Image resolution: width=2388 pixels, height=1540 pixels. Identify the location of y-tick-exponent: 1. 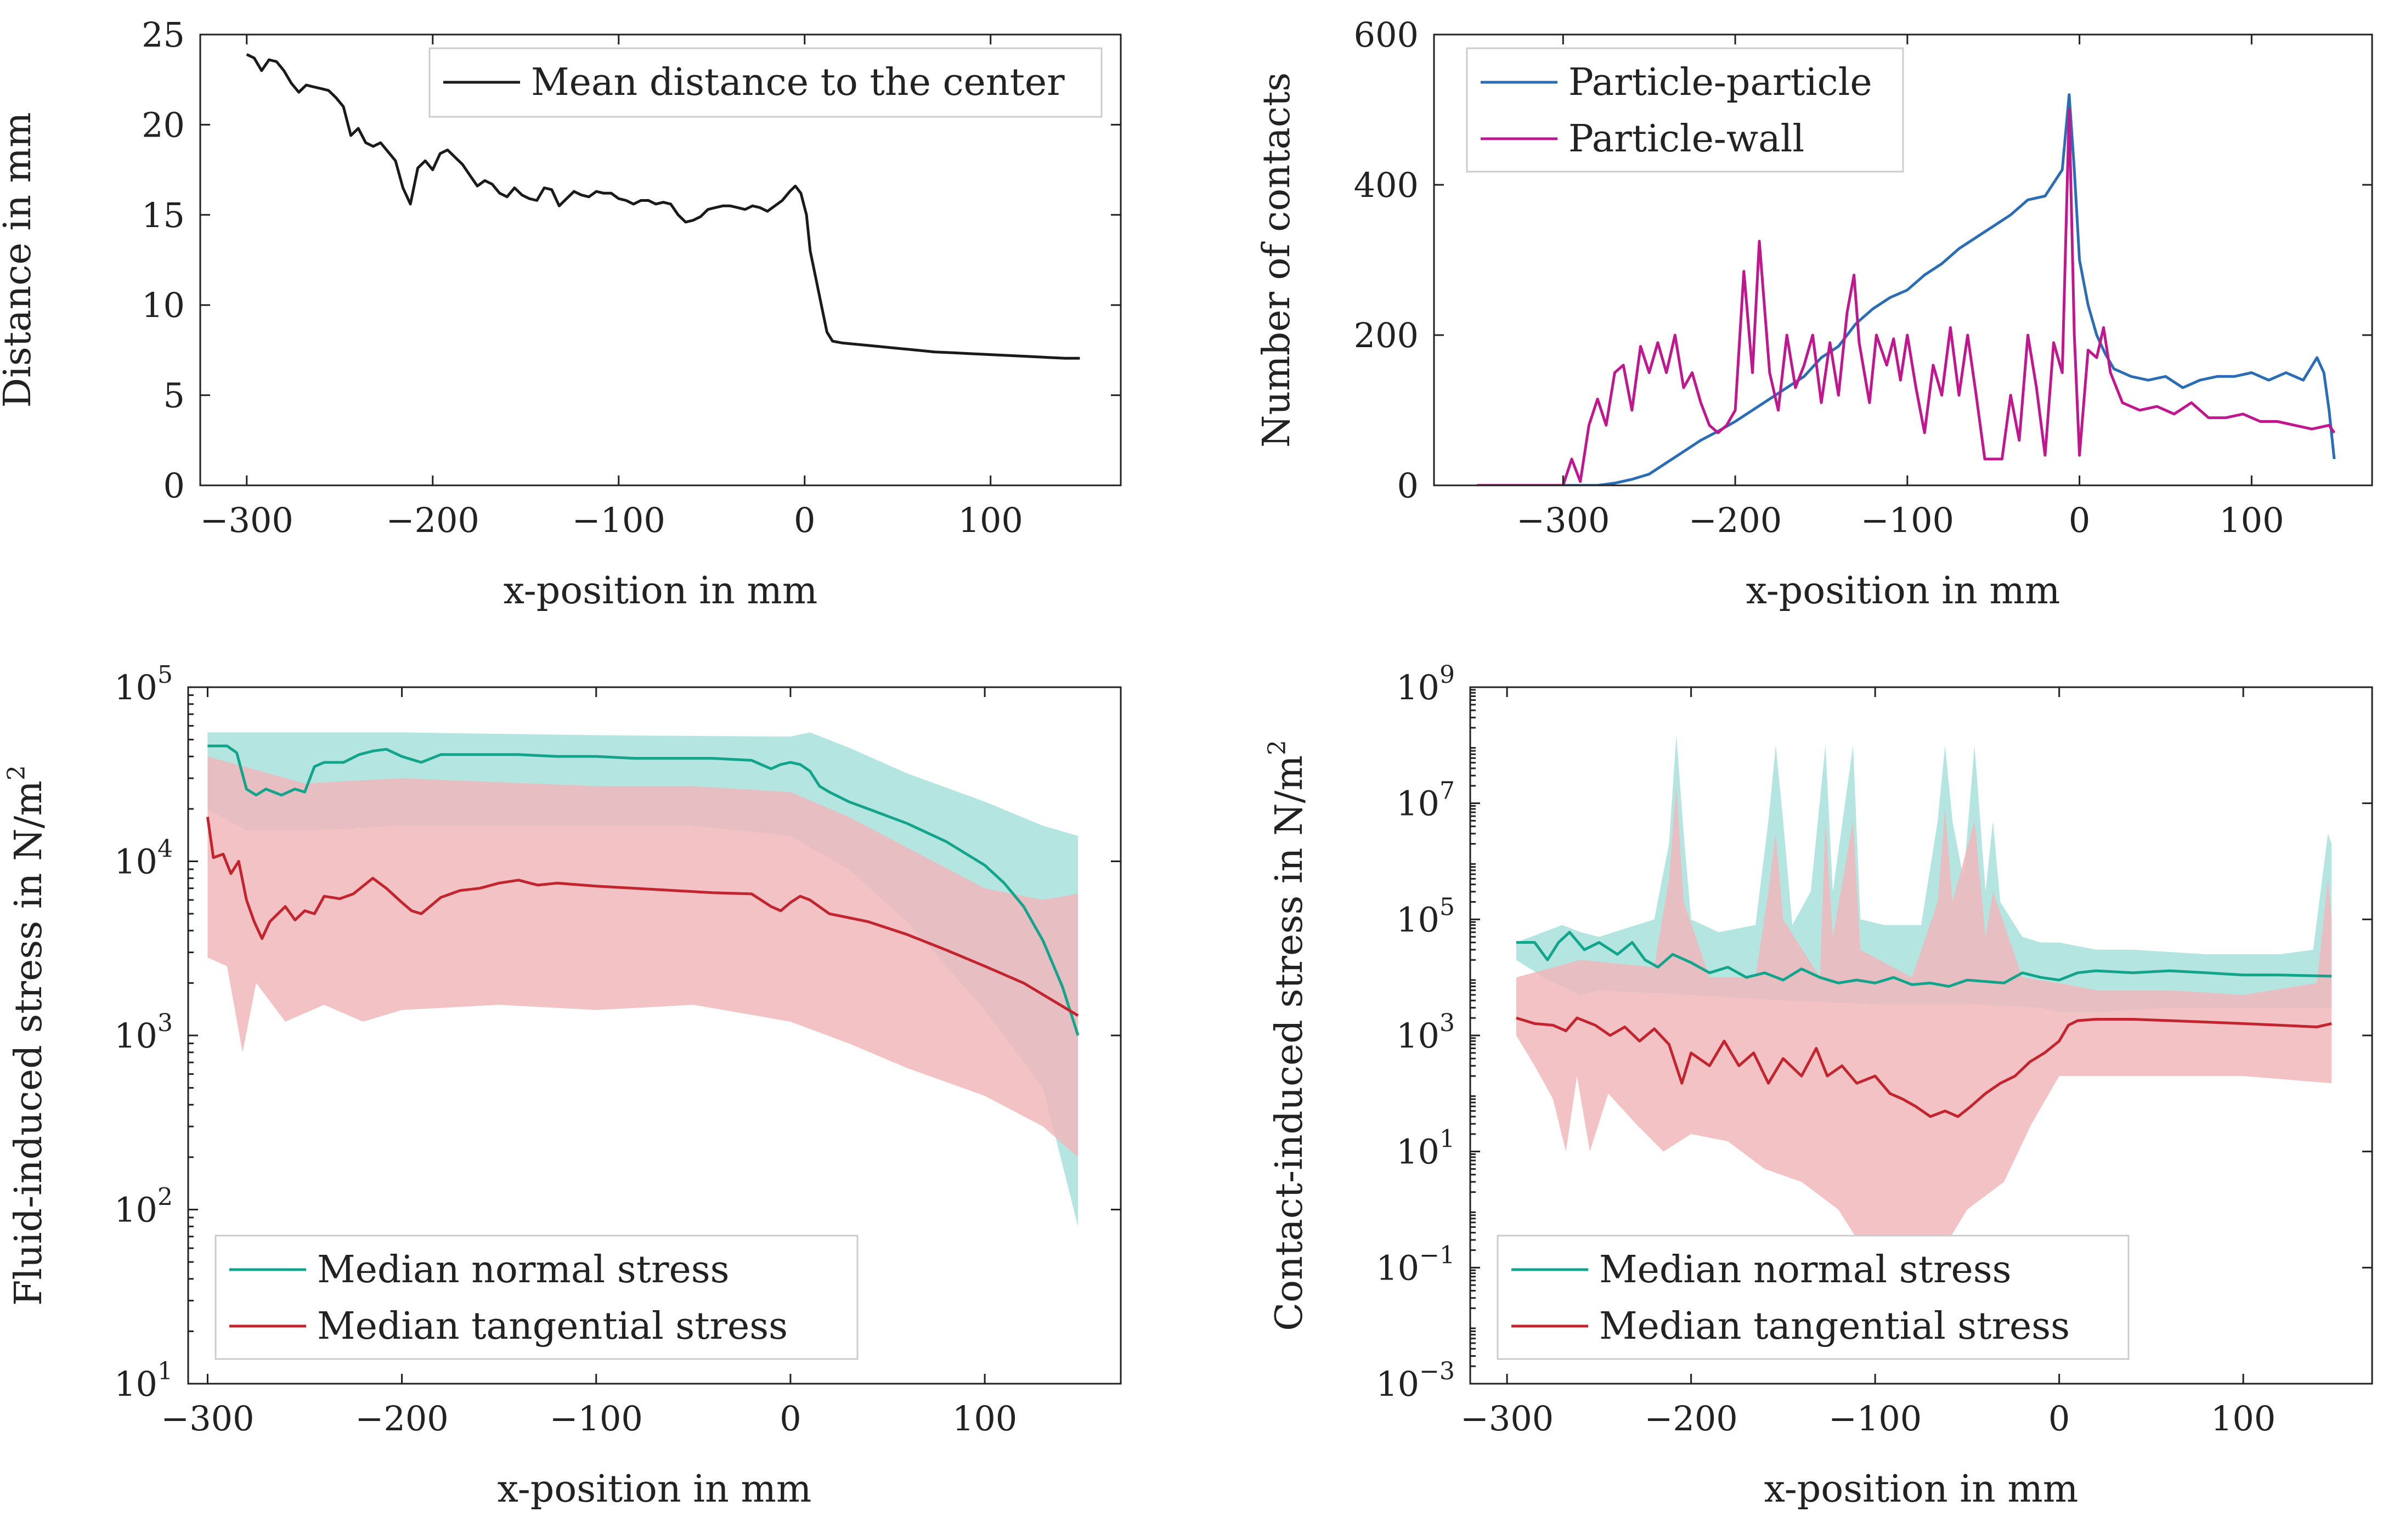
(165, 1371).